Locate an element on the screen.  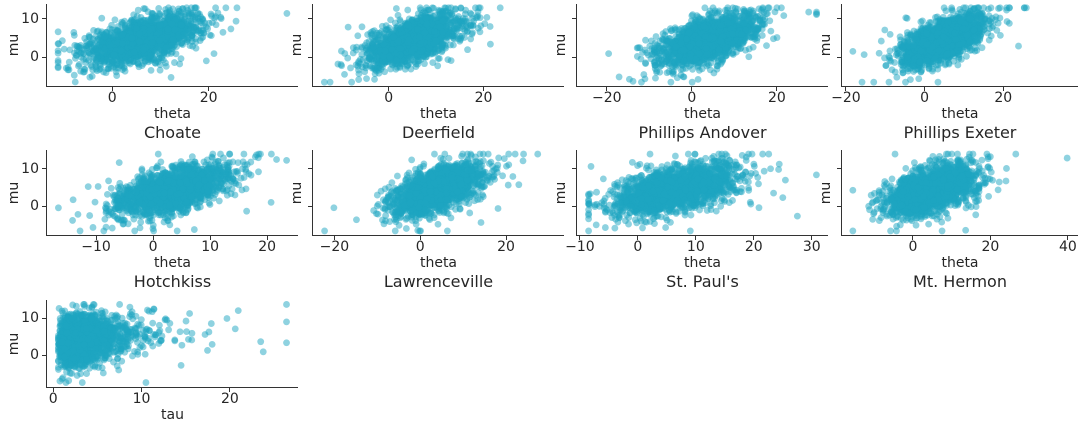
subplot-title: Phillips Andover is located at coordinates (702, 132).